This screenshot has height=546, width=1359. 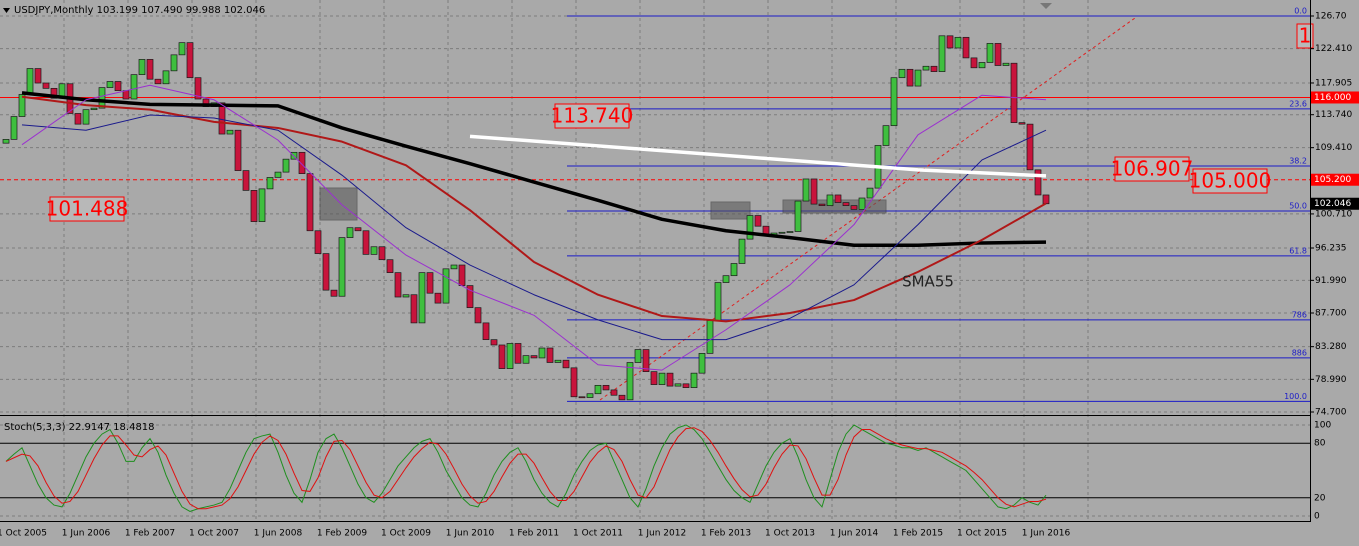 What do you see at coordinates (86, 534) in the screenshot?
I see `x-tick-label: 1 Jun 2006` at bounding box center [86, 534].